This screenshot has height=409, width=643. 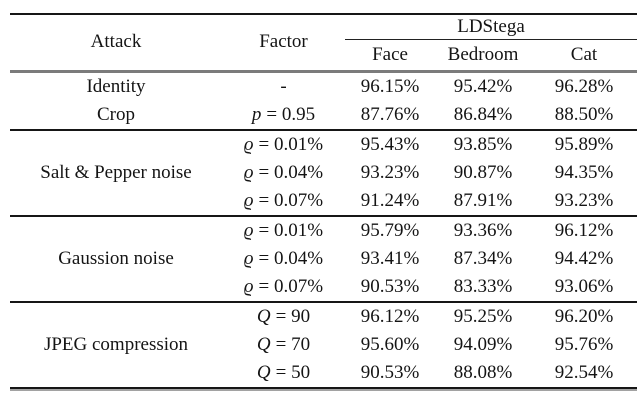 What do you see at coordinates (116, 42) in the screenshot?
I see `col-header-attack: Attack` at bounding box center [116, 42].